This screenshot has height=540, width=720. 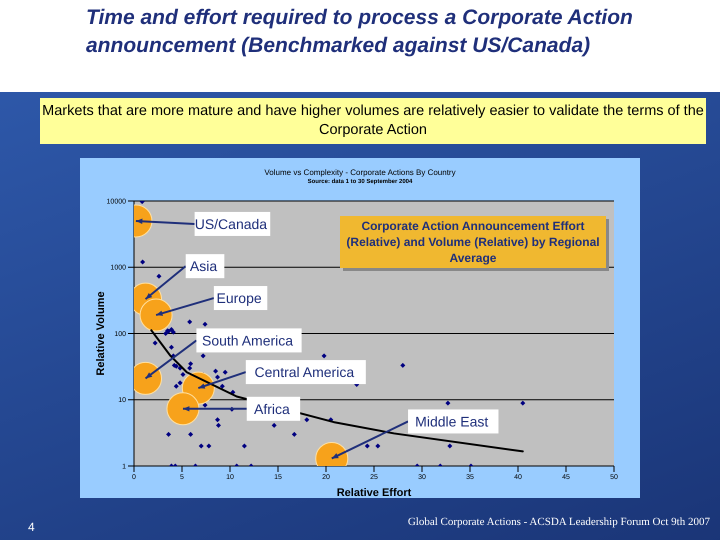 What do you see at coordinates (558, 522) in the screenshot?
I see `text: Global Corporate Actions - ACSDA Leadership Forum Oct 9th 2007` at bounding box center [558, 522].